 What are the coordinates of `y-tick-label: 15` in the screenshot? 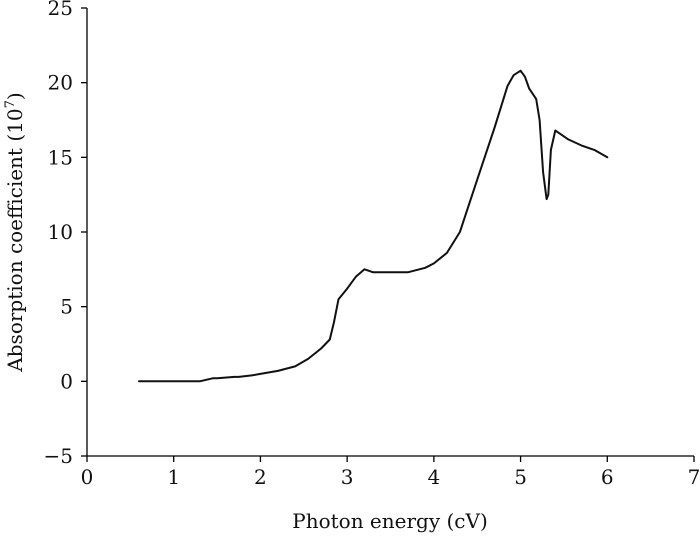 It's located at (60, 157).